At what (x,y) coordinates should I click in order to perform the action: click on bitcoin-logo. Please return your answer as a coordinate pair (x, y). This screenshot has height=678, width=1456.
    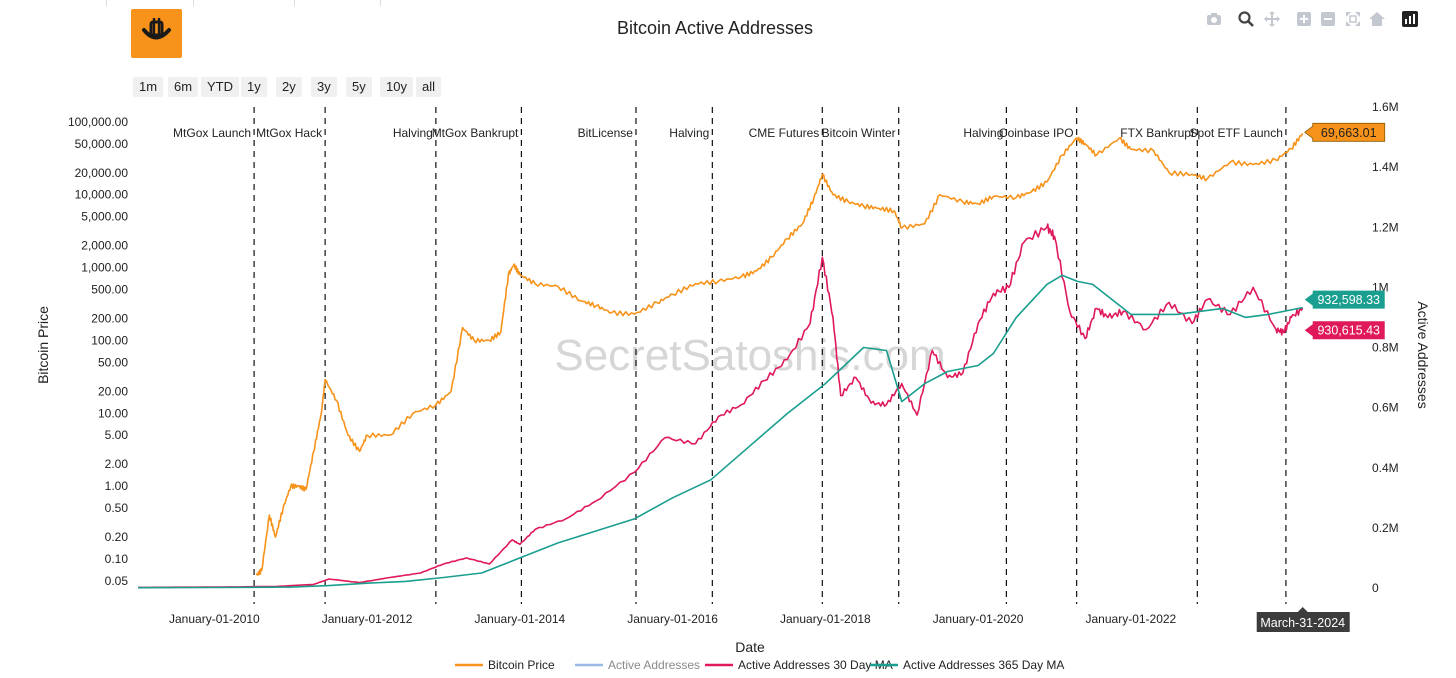
    Looking at the image, I should click on (156, 33).